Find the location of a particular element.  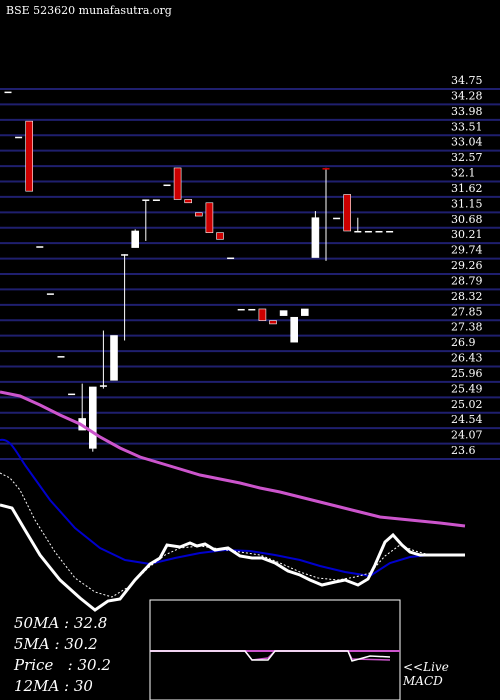

ma12-stat: 12MA : 30 is located at coordinates (53, 686).